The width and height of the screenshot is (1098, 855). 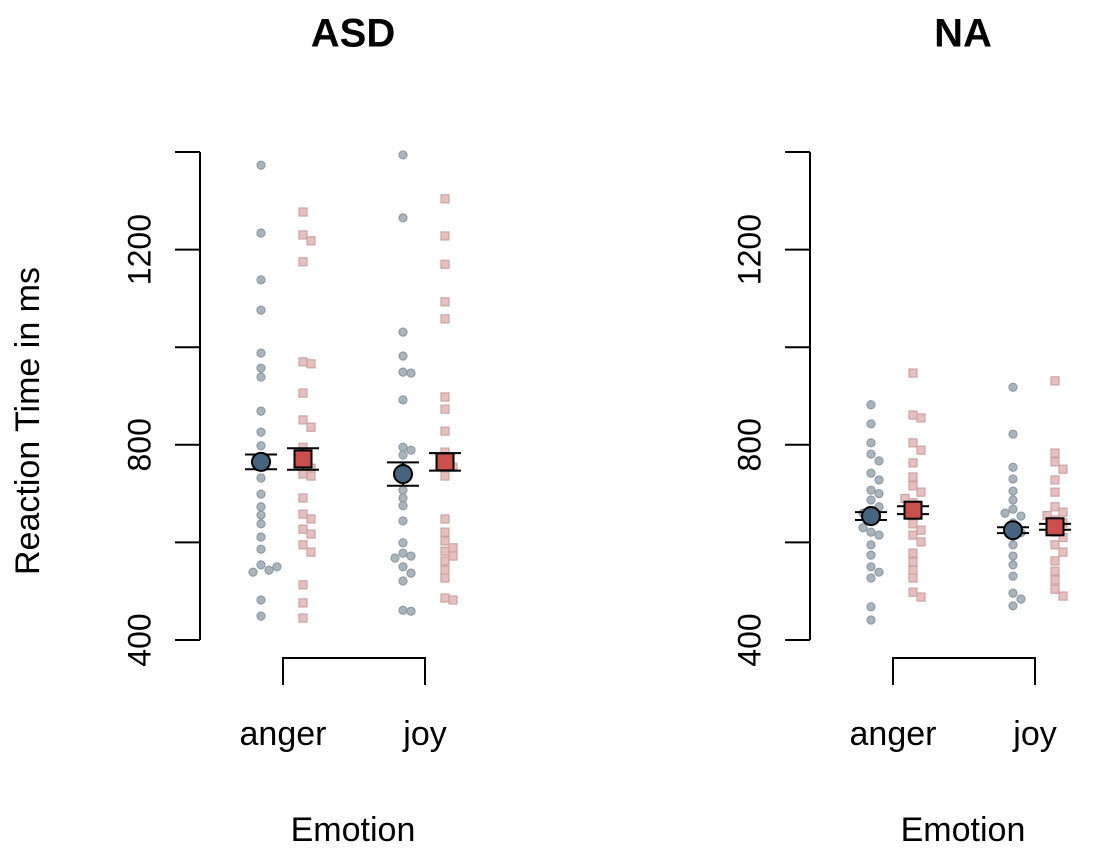 I want to click on y-tick-label: 400, so click(x=749, y=639).